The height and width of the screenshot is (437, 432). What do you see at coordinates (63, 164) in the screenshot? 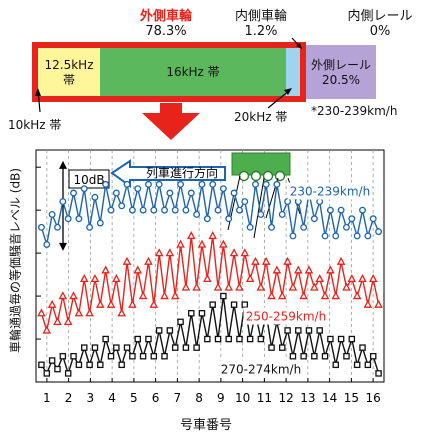
I see `scale-bar-arrow-top` at bounding box center [63, 164].